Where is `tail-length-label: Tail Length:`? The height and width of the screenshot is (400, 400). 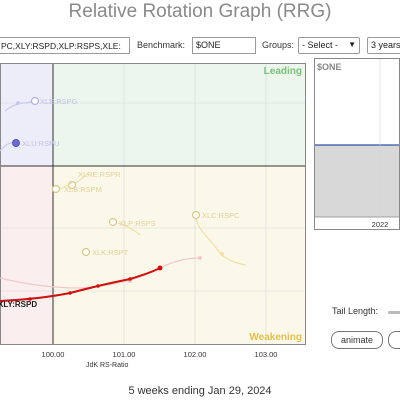 tail-length-label: Tail Length: is located at coordinates (355, 311).